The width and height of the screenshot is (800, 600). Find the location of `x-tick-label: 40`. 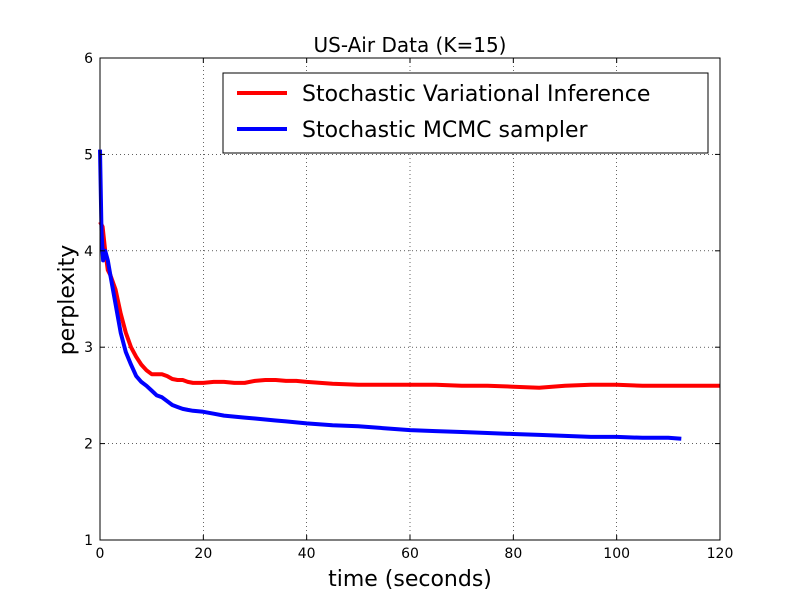

x-tick-label: 40 is located at coordinates (307, 554).